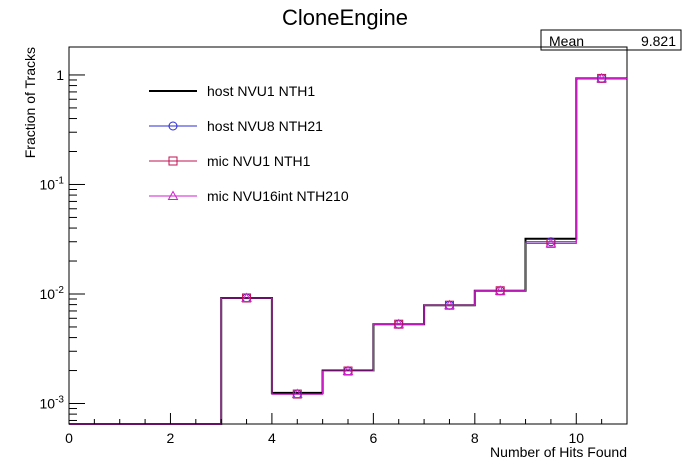  I want to click on x-tick-label: 10, so click(576, 438).